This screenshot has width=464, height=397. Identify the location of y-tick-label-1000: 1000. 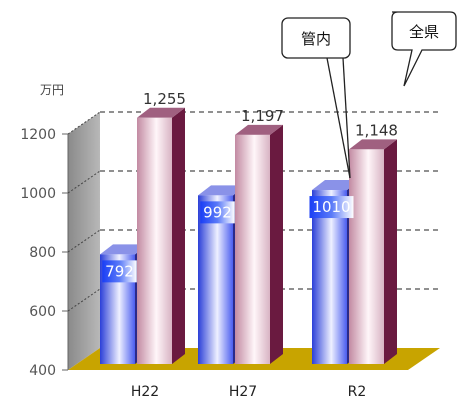
(38, 194).